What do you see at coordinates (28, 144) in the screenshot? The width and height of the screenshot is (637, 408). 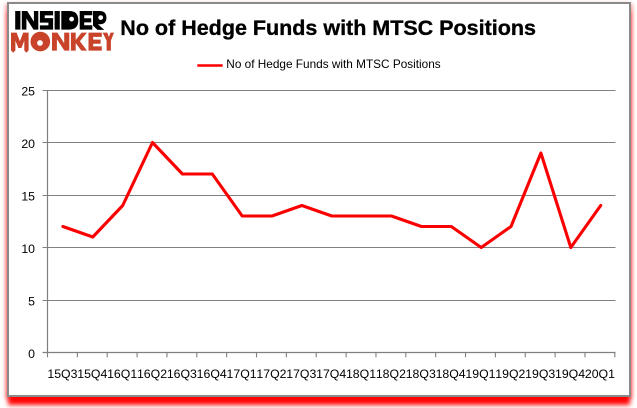 I see `svg-text: 20` at bounding box center [28, 144].